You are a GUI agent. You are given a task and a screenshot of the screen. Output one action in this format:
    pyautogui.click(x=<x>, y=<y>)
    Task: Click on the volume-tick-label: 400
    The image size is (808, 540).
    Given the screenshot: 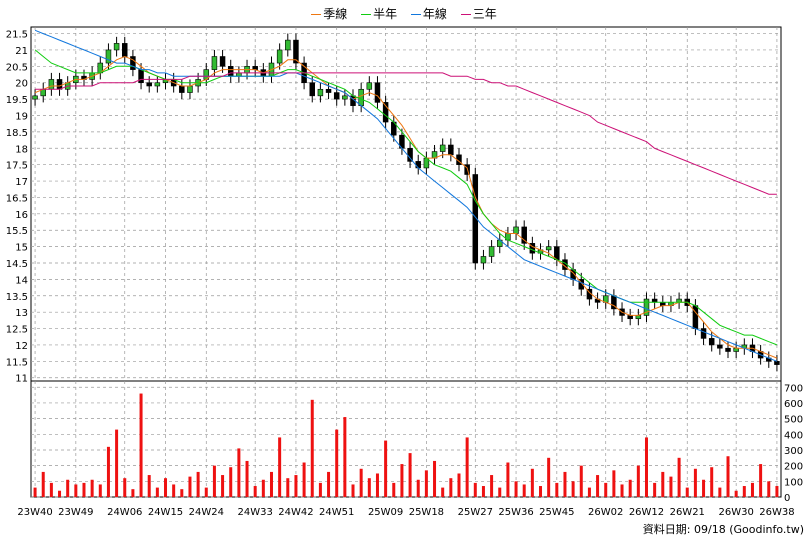 What is the action you would take?
    pyautogui.click(x=793, y=435)
    